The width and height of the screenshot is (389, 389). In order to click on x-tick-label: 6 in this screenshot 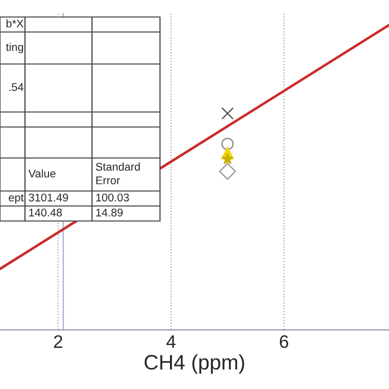, I will do `click(284, 341)`.